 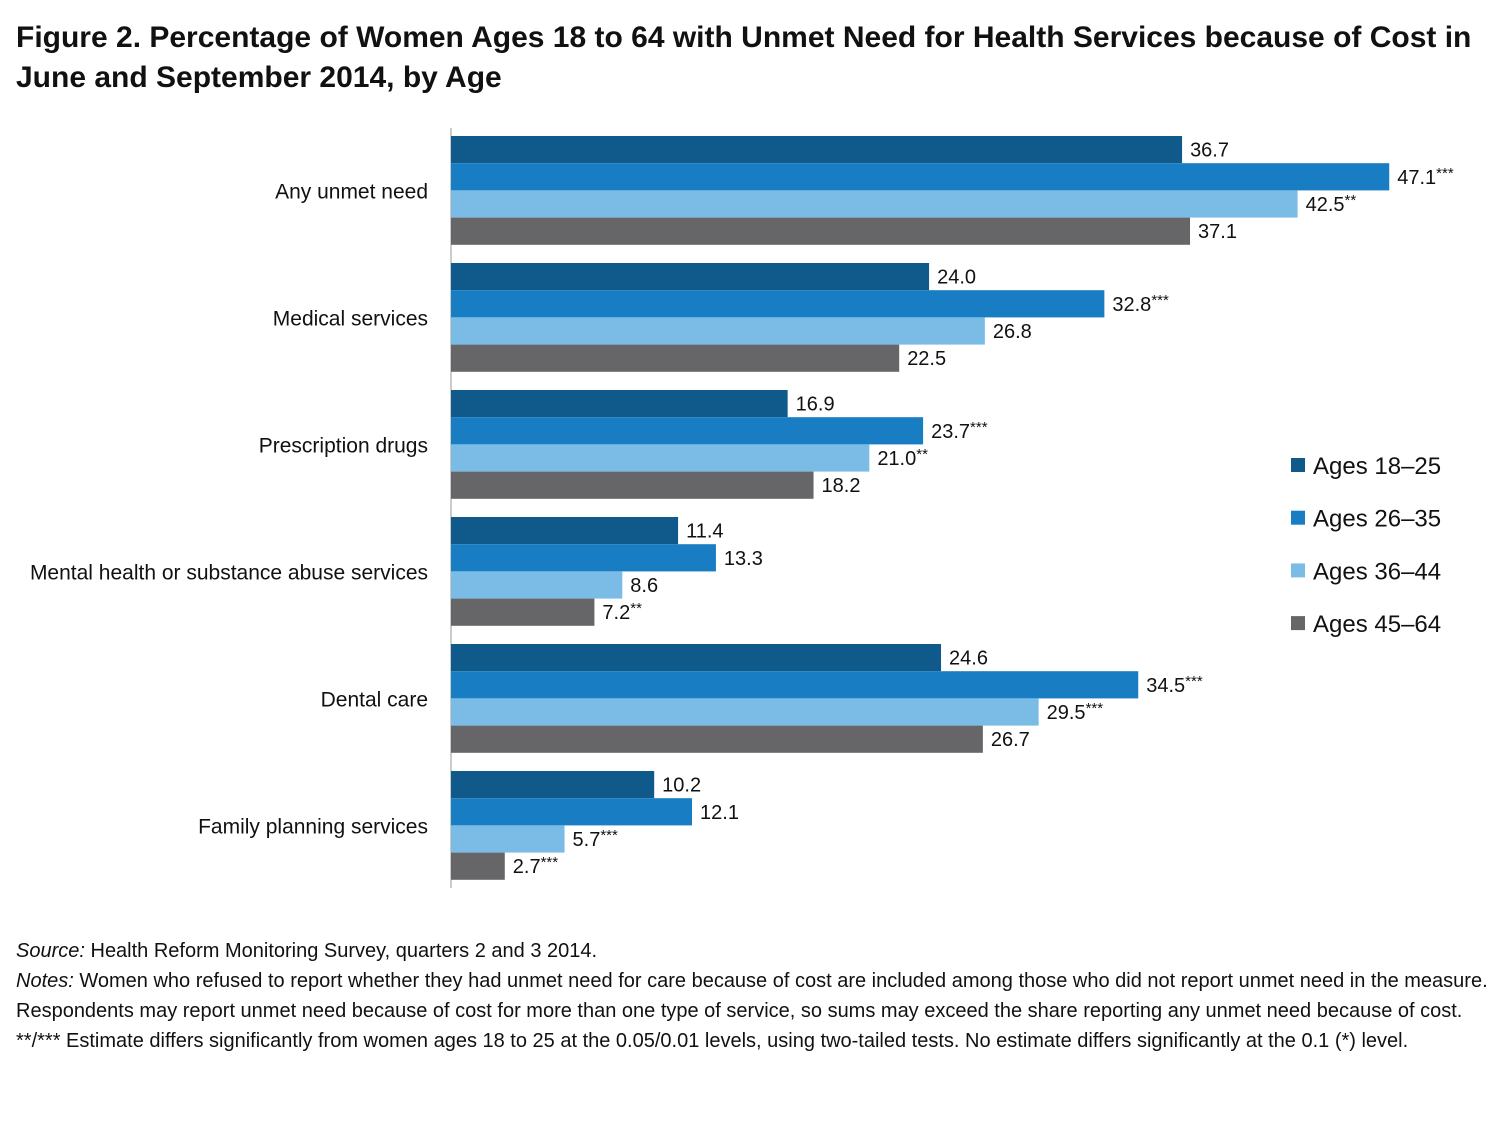 What do you see at coordinates (681, 786) in the screenshot?
I see `data-label: 10.2` at bounding box center [681, 786].